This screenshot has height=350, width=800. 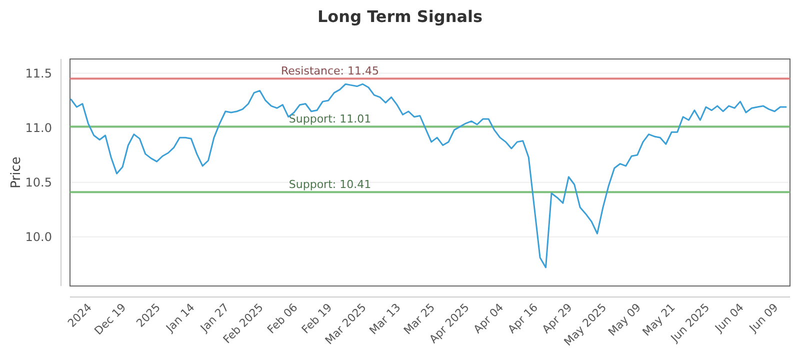 What do you see at coordinates (38, 73) in the screenshot?
I see `y-tick-label: 11.5` at bounding box center [38, 73].